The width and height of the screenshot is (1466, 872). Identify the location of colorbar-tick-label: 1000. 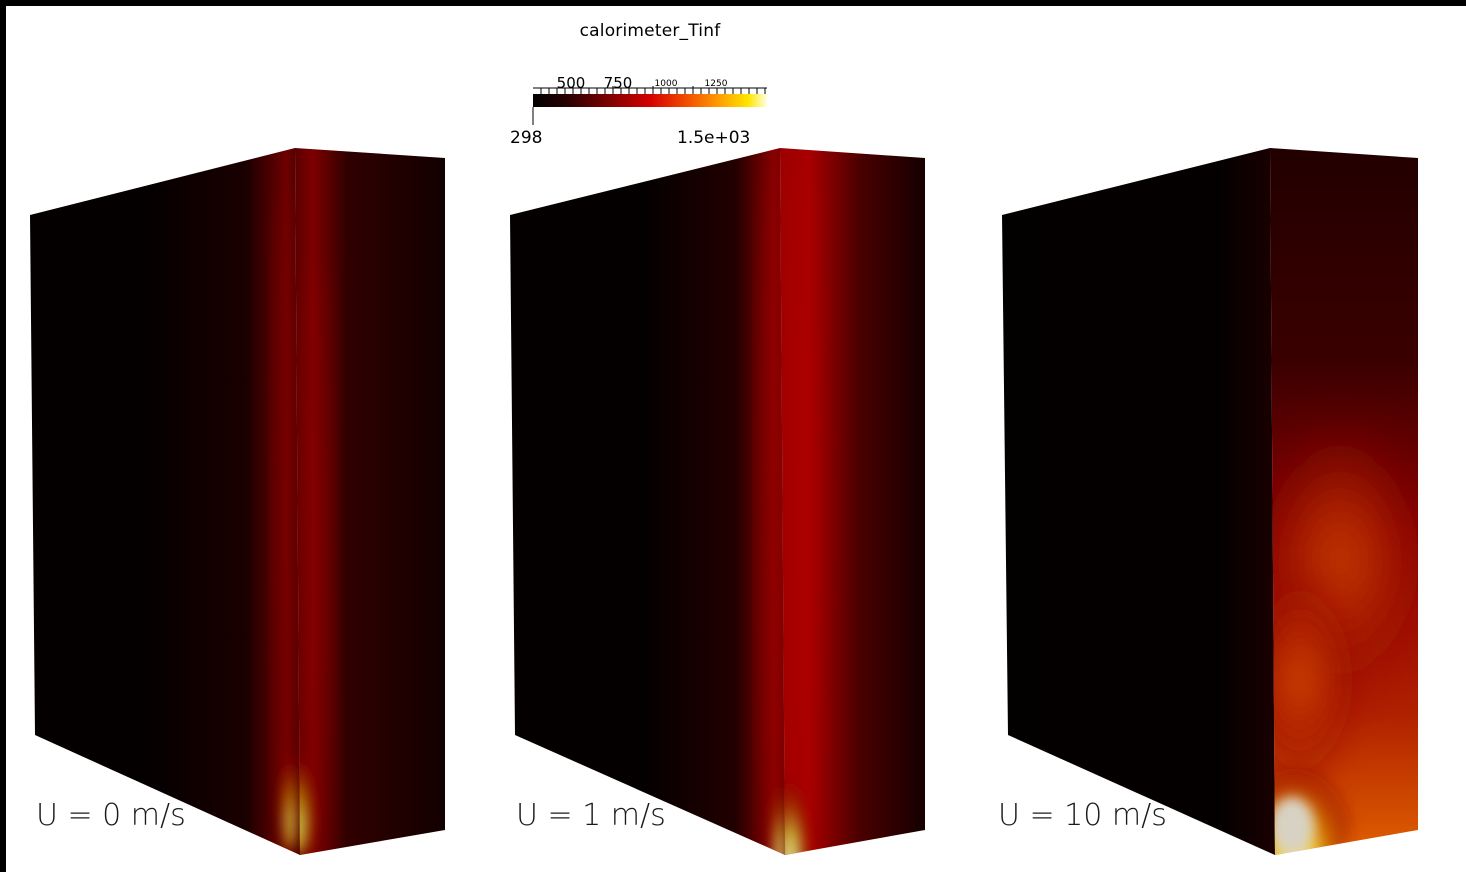
(666, 84).